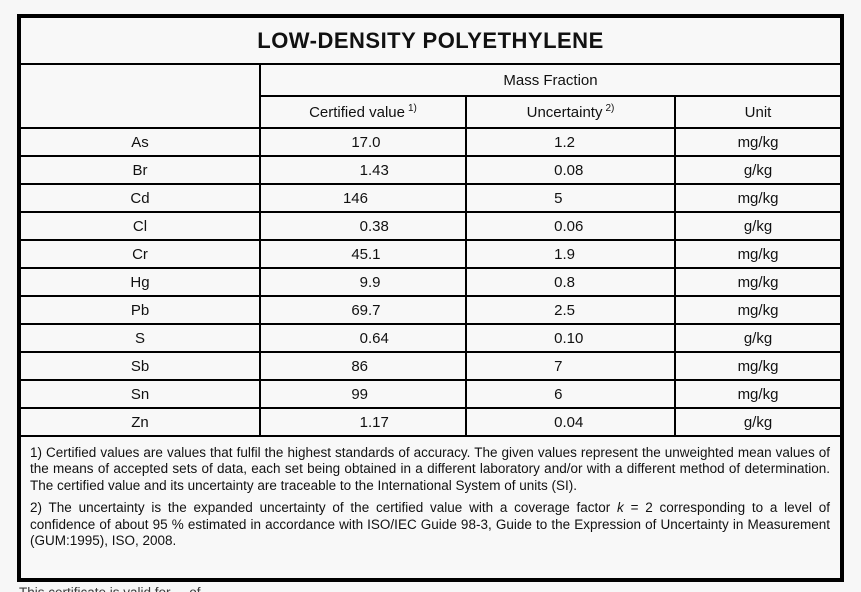 Image resolution: width=861 pixels, height=592 pixels. Describe the element at coordinates (378, 226) in the screenshot. I see `certified-frac: .38` at that location.